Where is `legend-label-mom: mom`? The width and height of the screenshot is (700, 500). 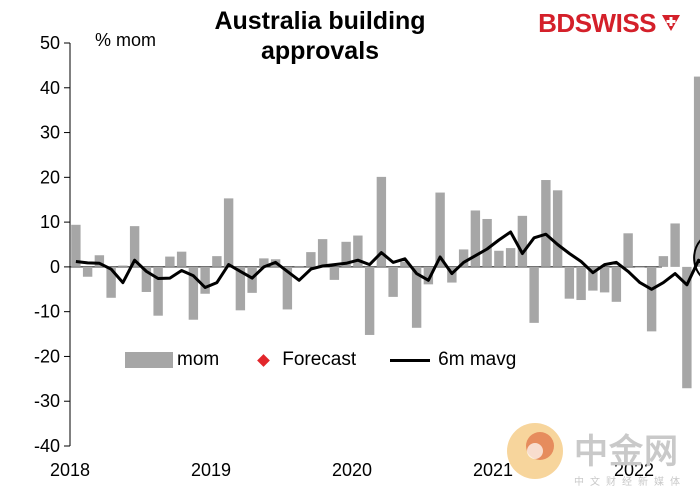 legend-label-mom: mom is located at coordinates (198, 359).